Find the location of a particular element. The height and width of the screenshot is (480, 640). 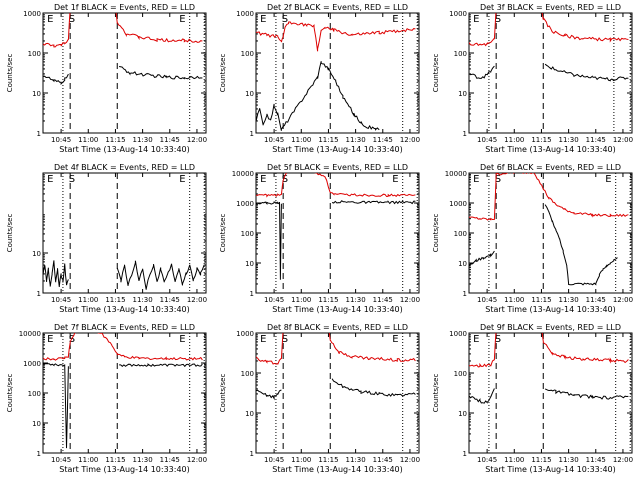

y-tick-label: 10000 is located at coordinates (243, 174).